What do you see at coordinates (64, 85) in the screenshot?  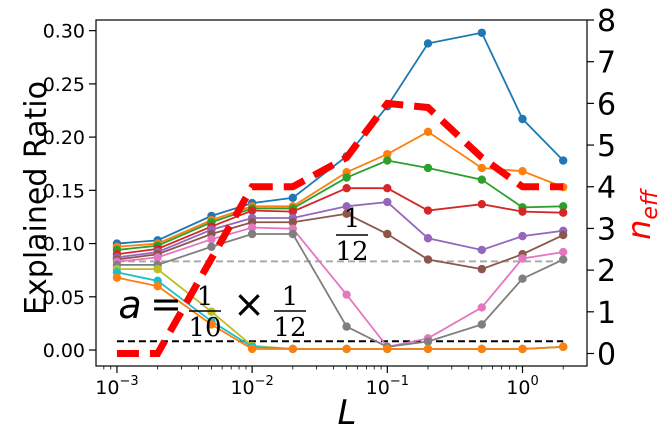 I see `y-tick-label-6: 0.25` at bounding box center [64, 85].